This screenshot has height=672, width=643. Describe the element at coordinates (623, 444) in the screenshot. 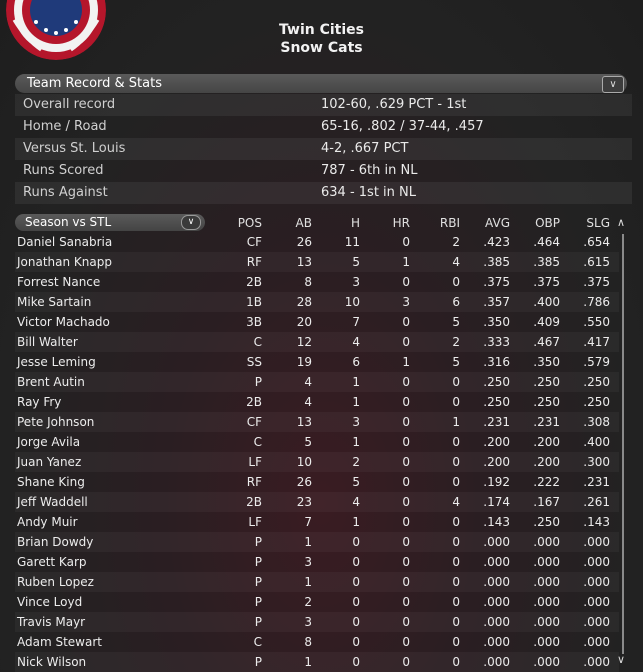

I see `scrollbar` at that location.